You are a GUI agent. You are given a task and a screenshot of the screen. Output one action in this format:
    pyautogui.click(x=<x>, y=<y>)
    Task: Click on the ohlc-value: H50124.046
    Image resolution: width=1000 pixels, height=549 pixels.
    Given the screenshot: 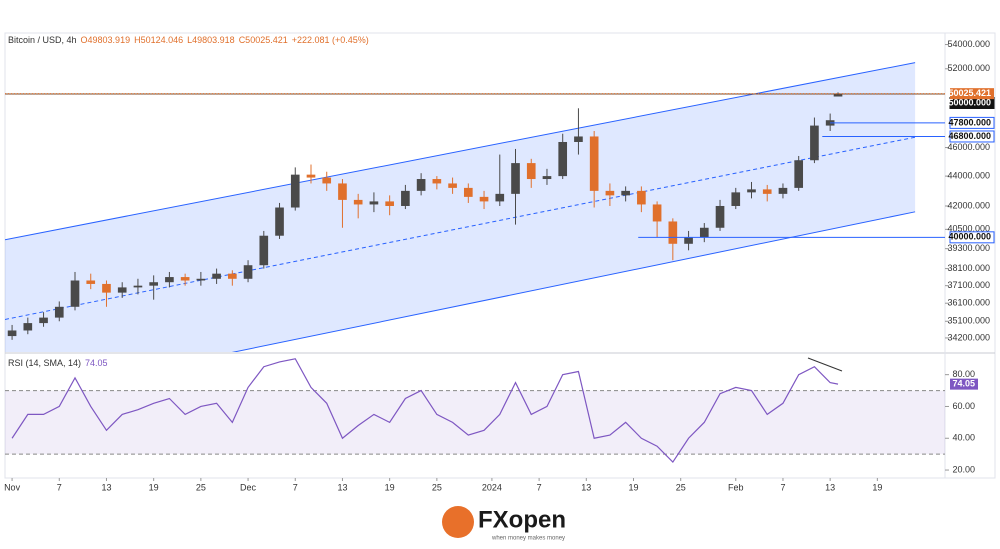 What is the action you would take?
    pyautogui.click(x=159, y=40)
    